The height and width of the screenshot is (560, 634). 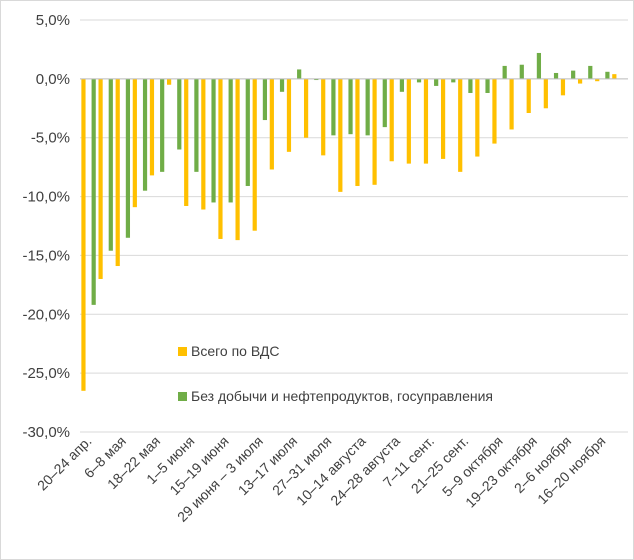 What do you see at coordinates (46, 432) in the screenshot?
I see `y-tick-label: -30,0%` at bounding box center [46, 432].